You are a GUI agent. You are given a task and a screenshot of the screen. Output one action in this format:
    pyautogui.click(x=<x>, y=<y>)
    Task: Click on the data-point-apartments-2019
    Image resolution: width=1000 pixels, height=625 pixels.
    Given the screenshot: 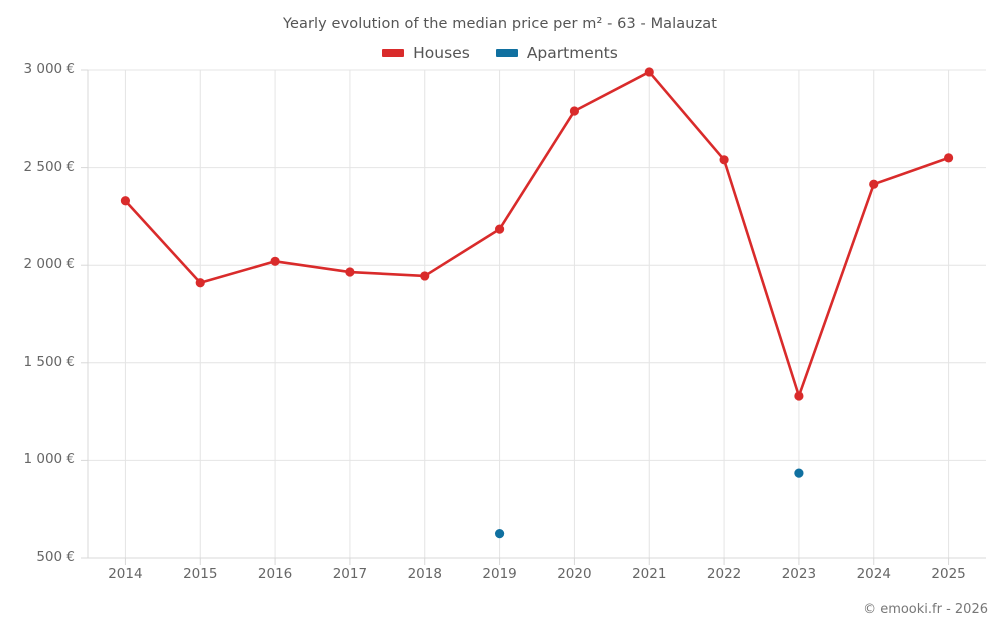 What is the action you would take?
    pyautogui.click(x=499, y=534)
    